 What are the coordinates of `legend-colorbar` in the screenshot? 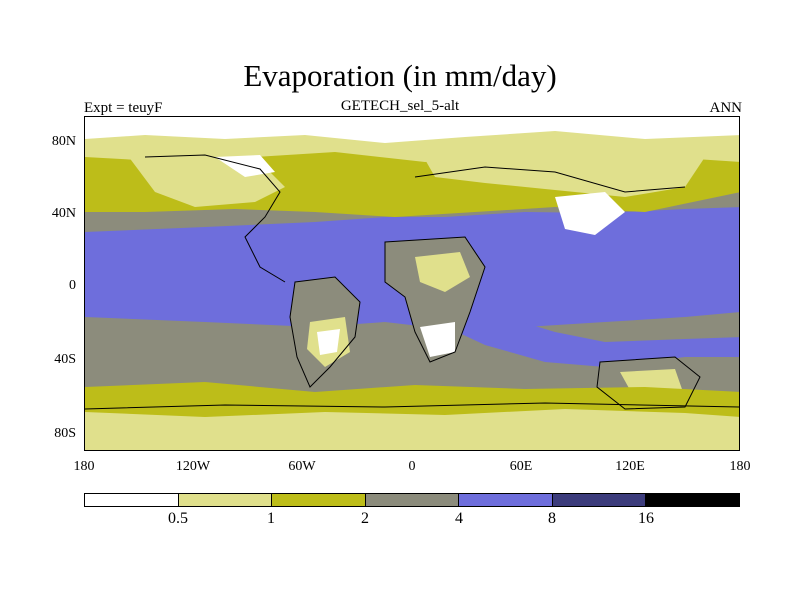 It's located at (412, 500).